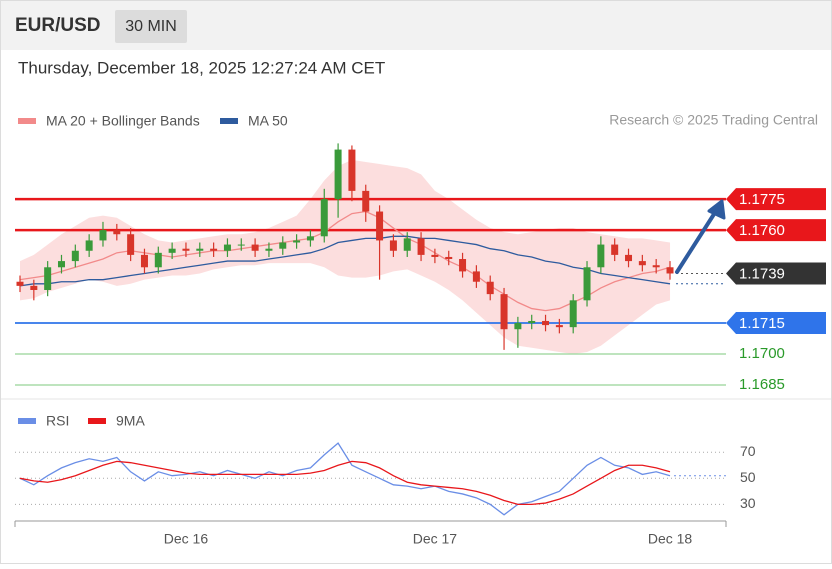 The height and width of the screenshot is (569, 832). I want to click on level-label: 1.1715, so click(762, 323).